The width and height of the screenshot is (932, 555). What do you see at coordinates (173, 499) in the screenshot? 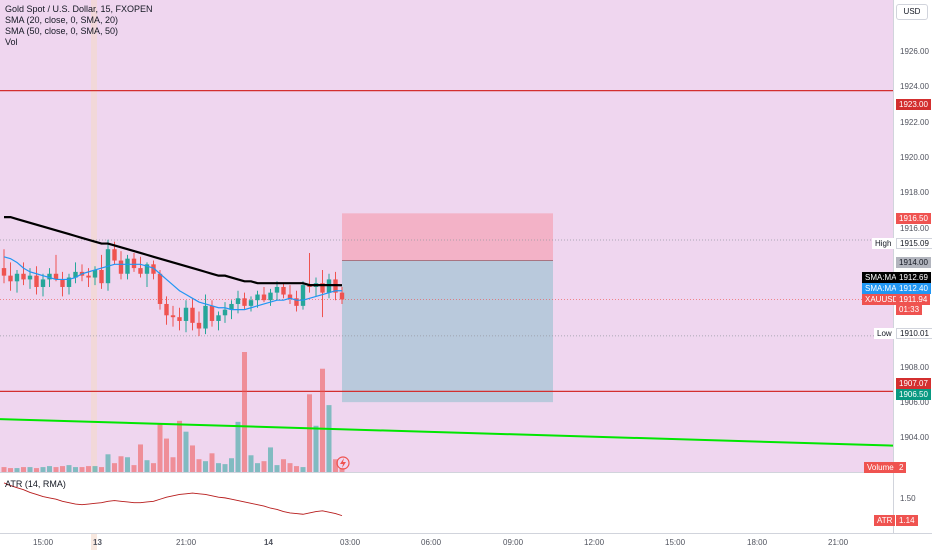
I see `atr-line` at bounding box center [173, 499].